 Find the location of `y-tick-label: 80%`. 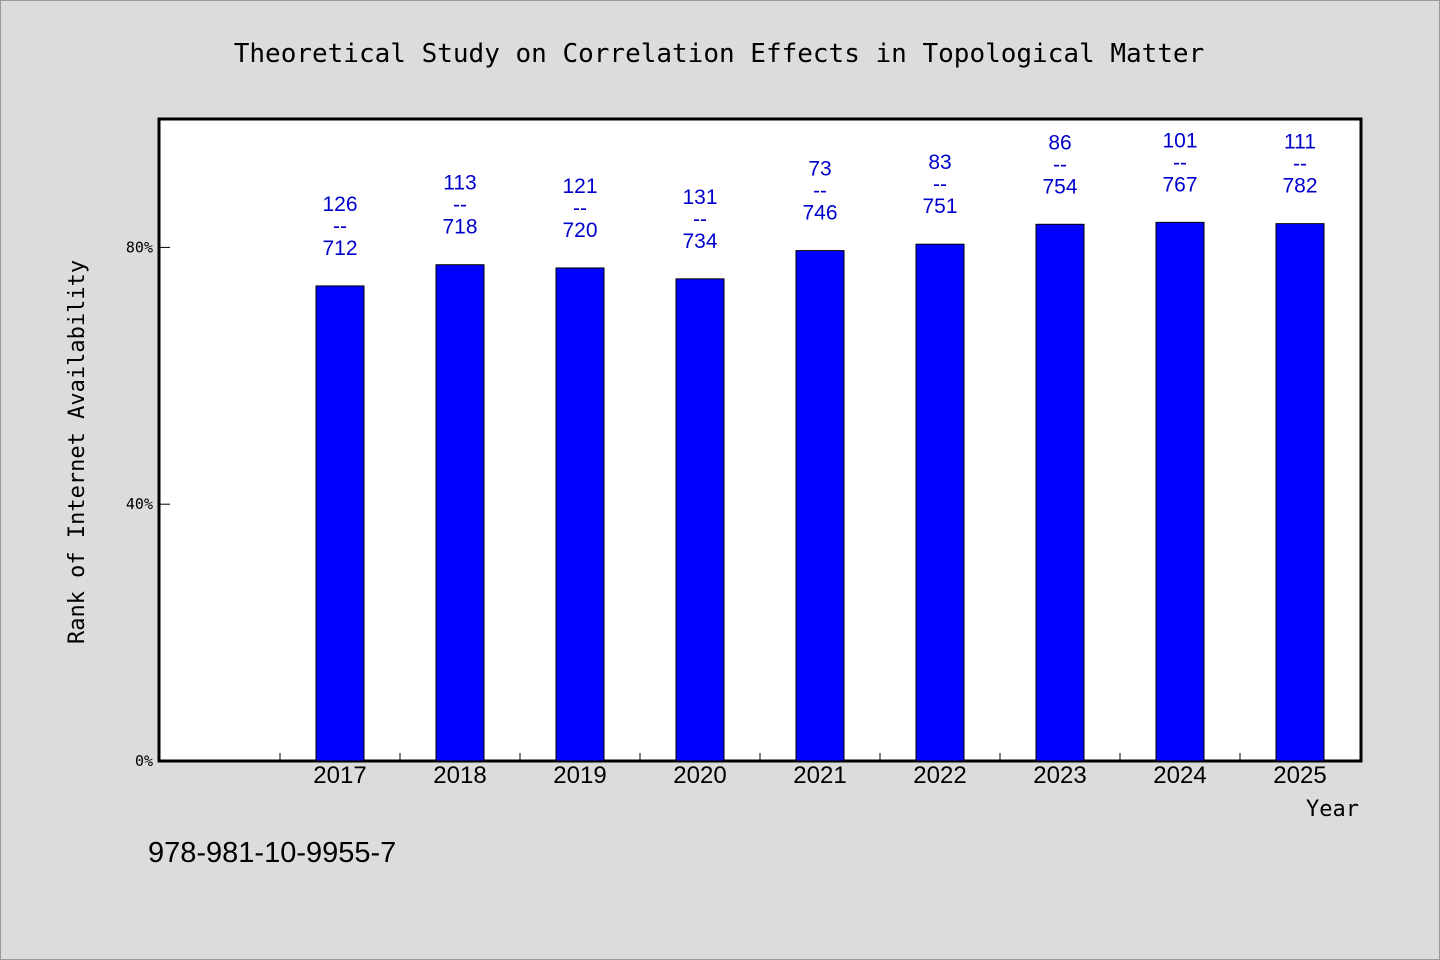

y-tick-label: 80% is located at coordinates (139, 247).